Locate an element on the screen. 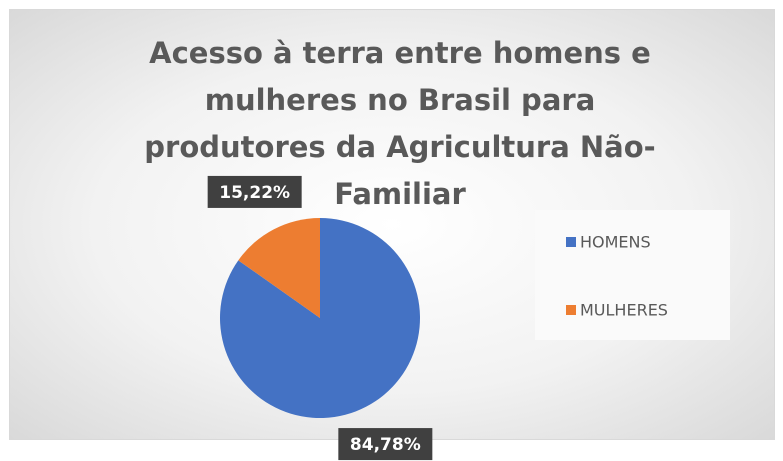 This screenshot has width=783, height=461. legend-label: HOMENS is located at coordinates (615, 242).